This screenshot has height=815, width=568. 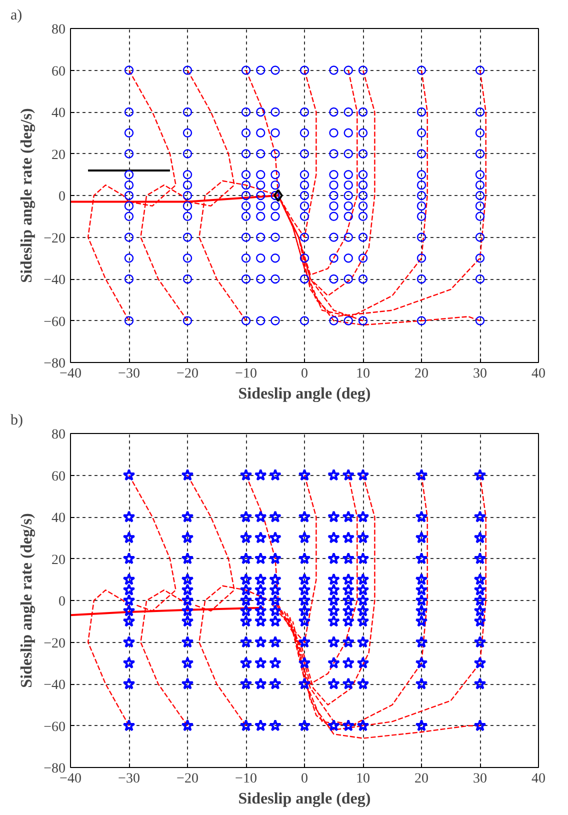 What do you see at coordinates (16, 420) in the screenshot?
I see `chart-title: b)` at bounding box center [16, 420].